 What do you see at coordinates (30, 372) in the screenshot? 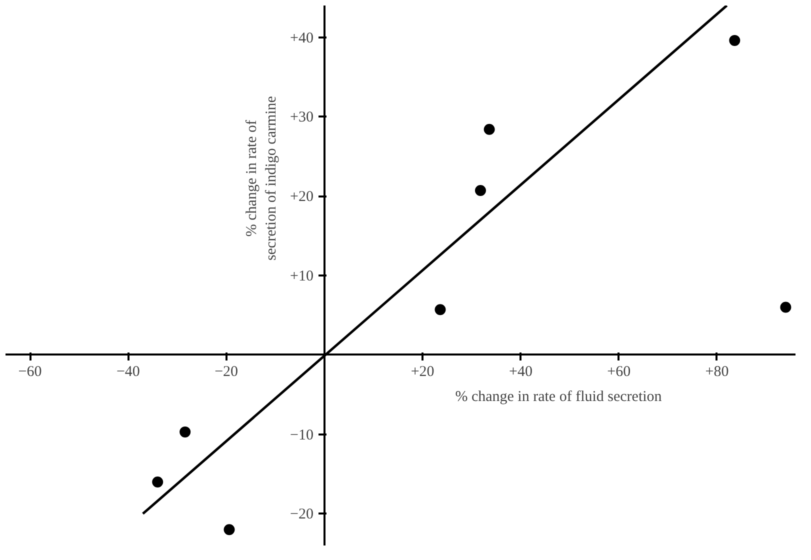
I see `x-tick-label: −60` at bounding box center [30, 372].